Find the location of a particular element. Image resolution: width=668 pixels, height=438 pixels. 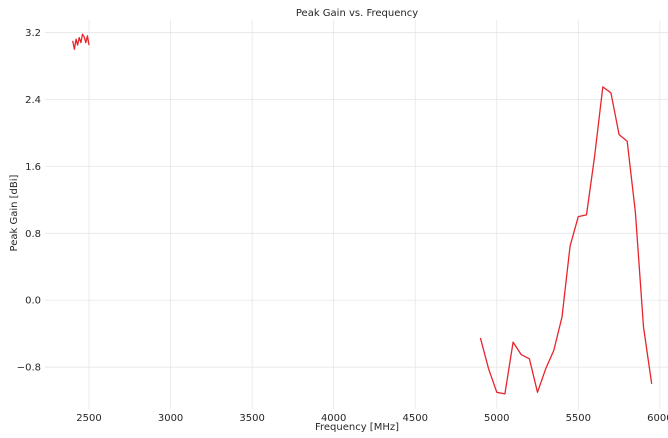

x-axis-title: Frequency [MHz] is located at coordinates (357, 427).